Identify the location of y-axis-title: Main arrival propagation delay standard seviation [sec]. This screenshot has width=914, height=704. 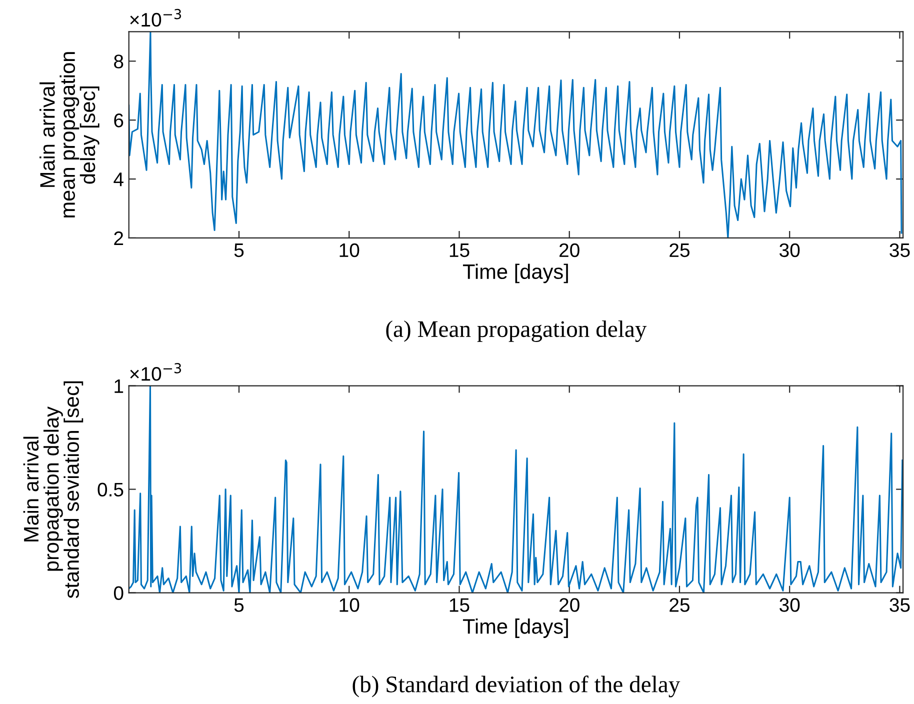
(53, 489).